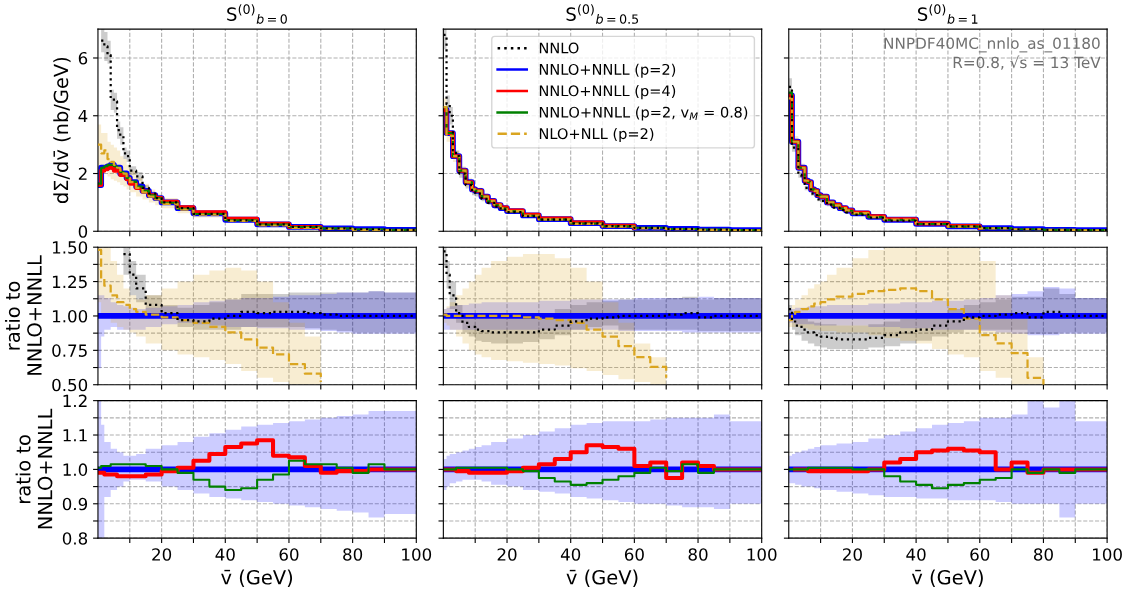 The height and width of the screenshot is (594, 1139). I want to click on y-axis-title: dΣ/dv̄ (nb/GeV), so click(62, 130).